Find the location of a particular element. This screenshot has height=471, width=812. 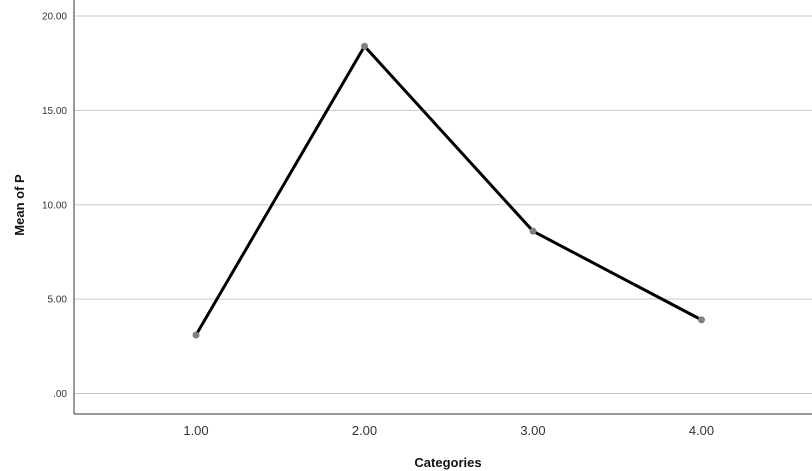

y-tick-labels: .00 5.00 10.00 15.00 20.00 is located at coordinates (54, 206).